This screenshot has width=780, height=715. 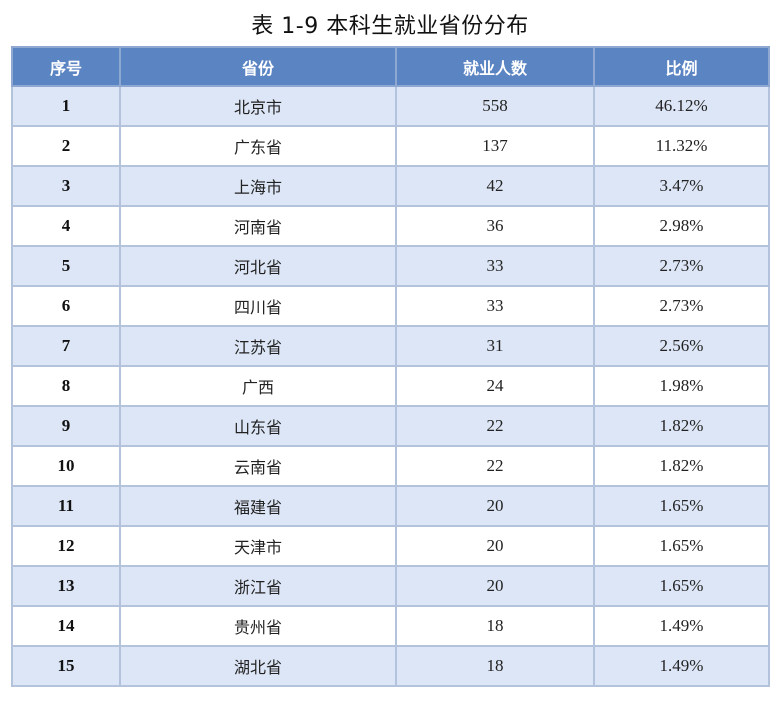 I want to click on table-row: 9 山东省 22 1.82%, so click(x=390, y=426).